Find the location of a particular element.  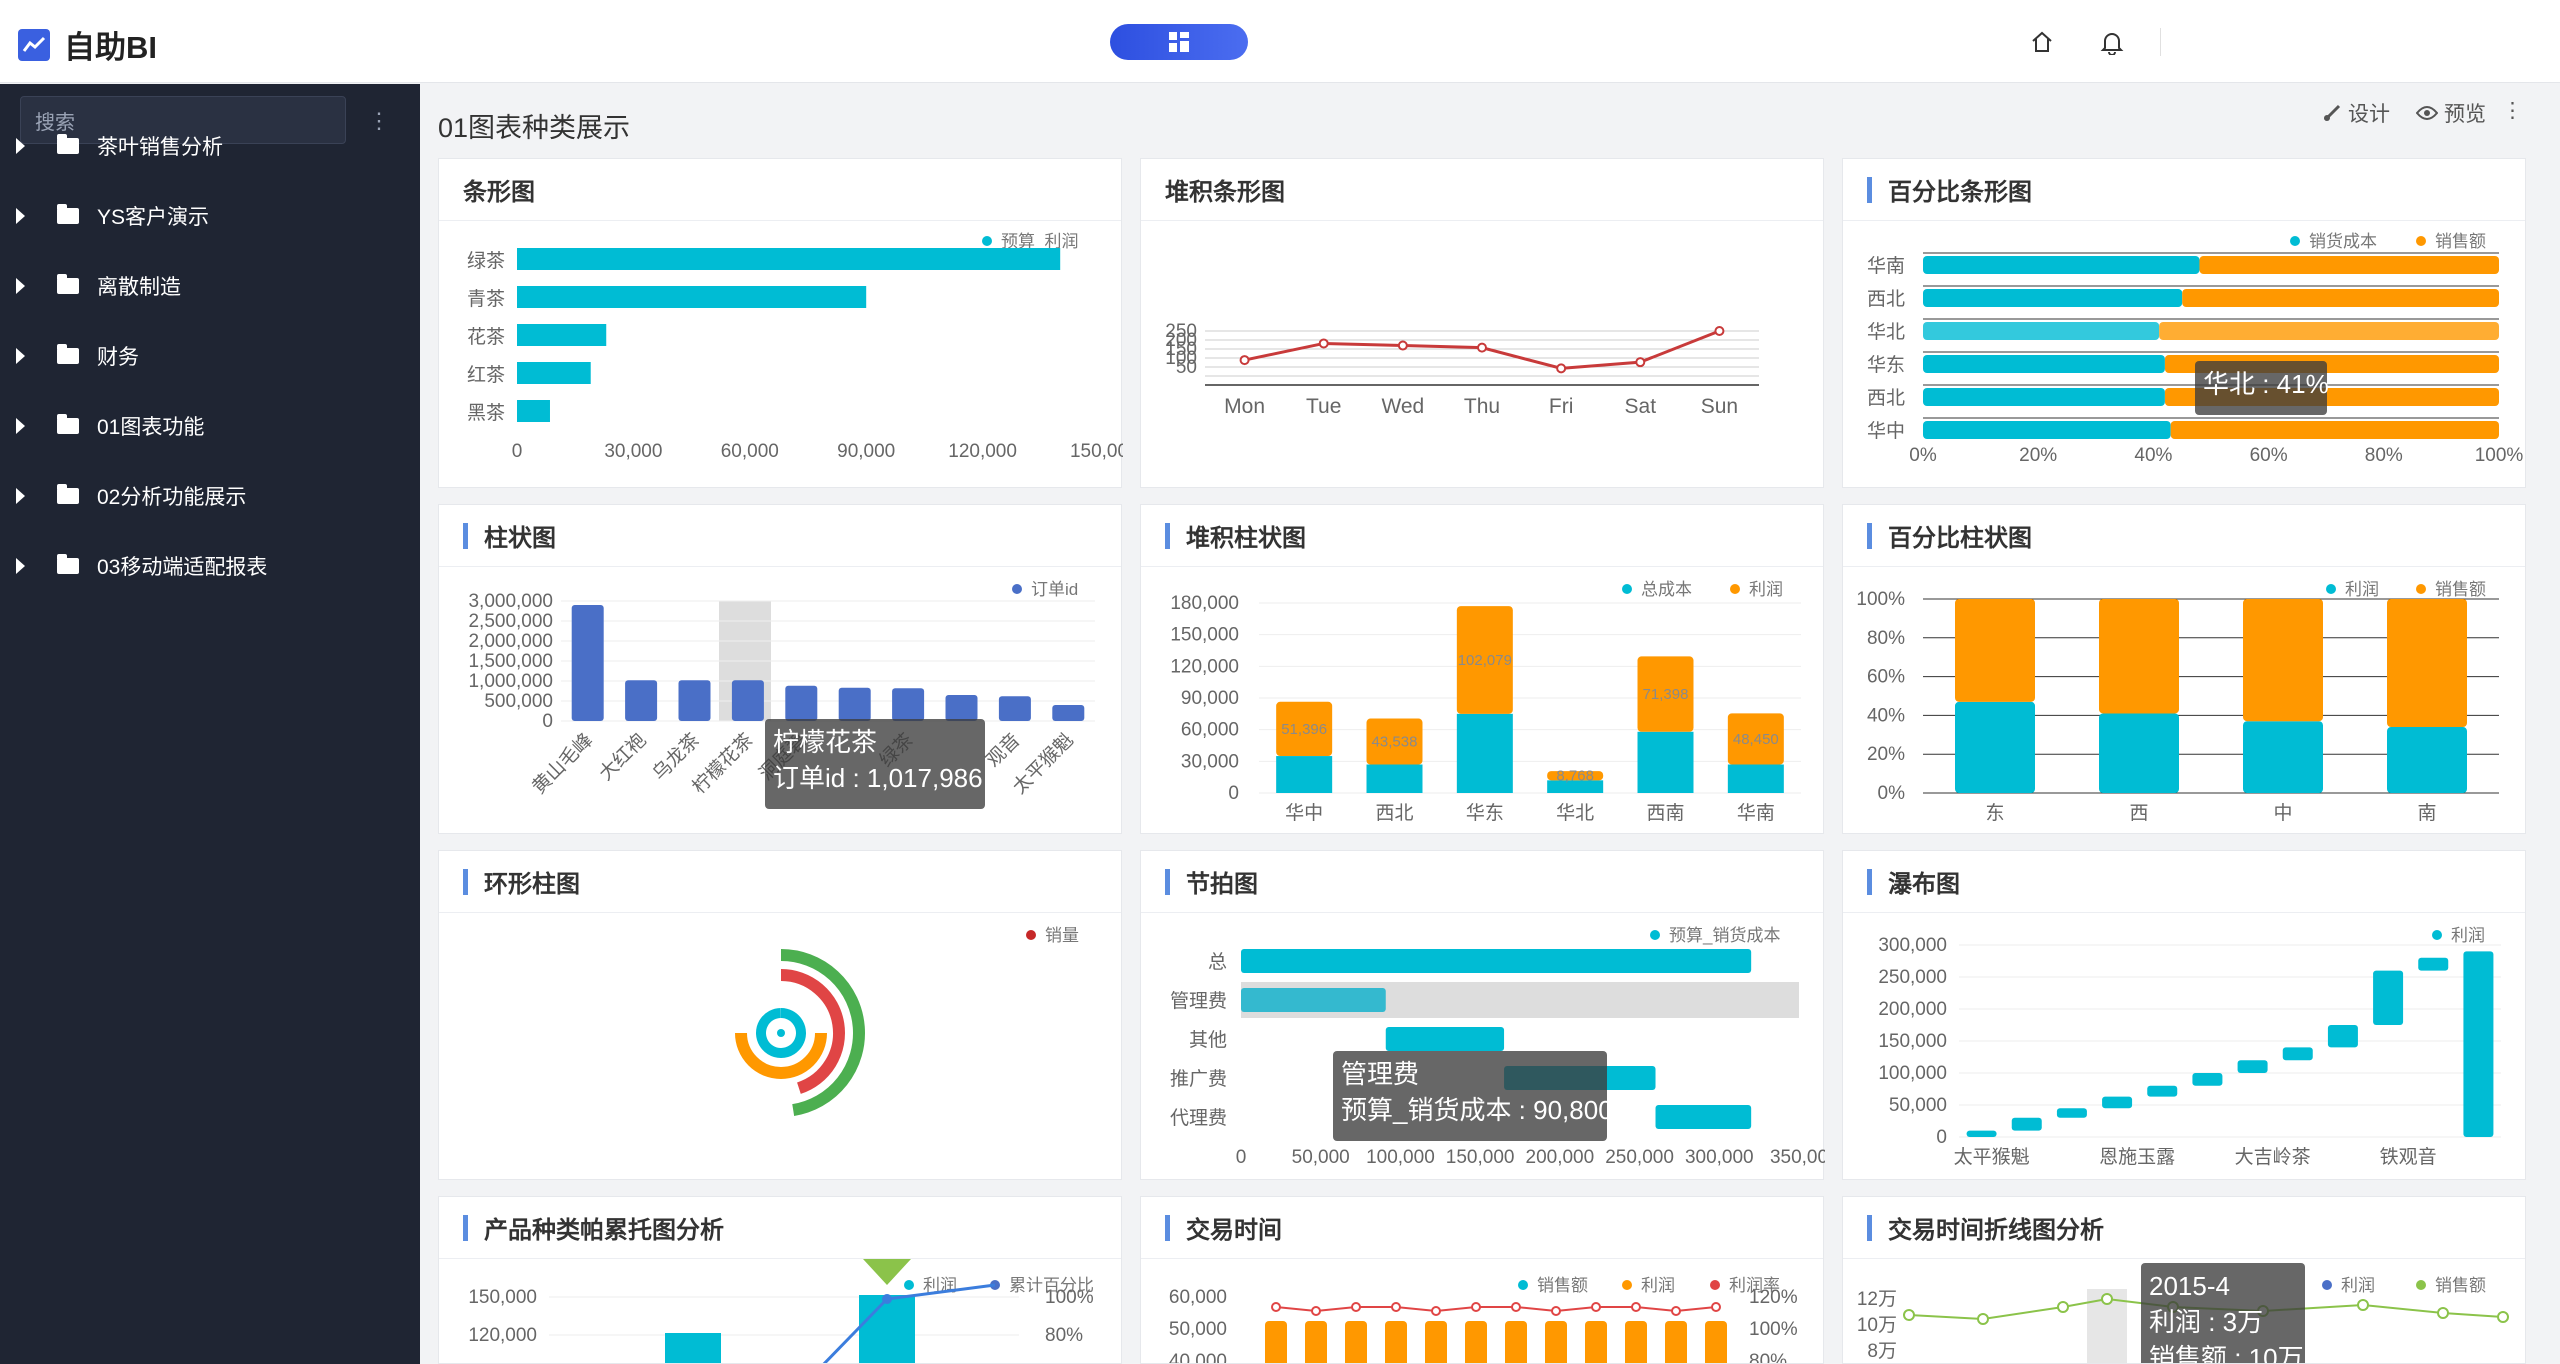

more-icon: ⋮ is located at coordinates (379, 120).